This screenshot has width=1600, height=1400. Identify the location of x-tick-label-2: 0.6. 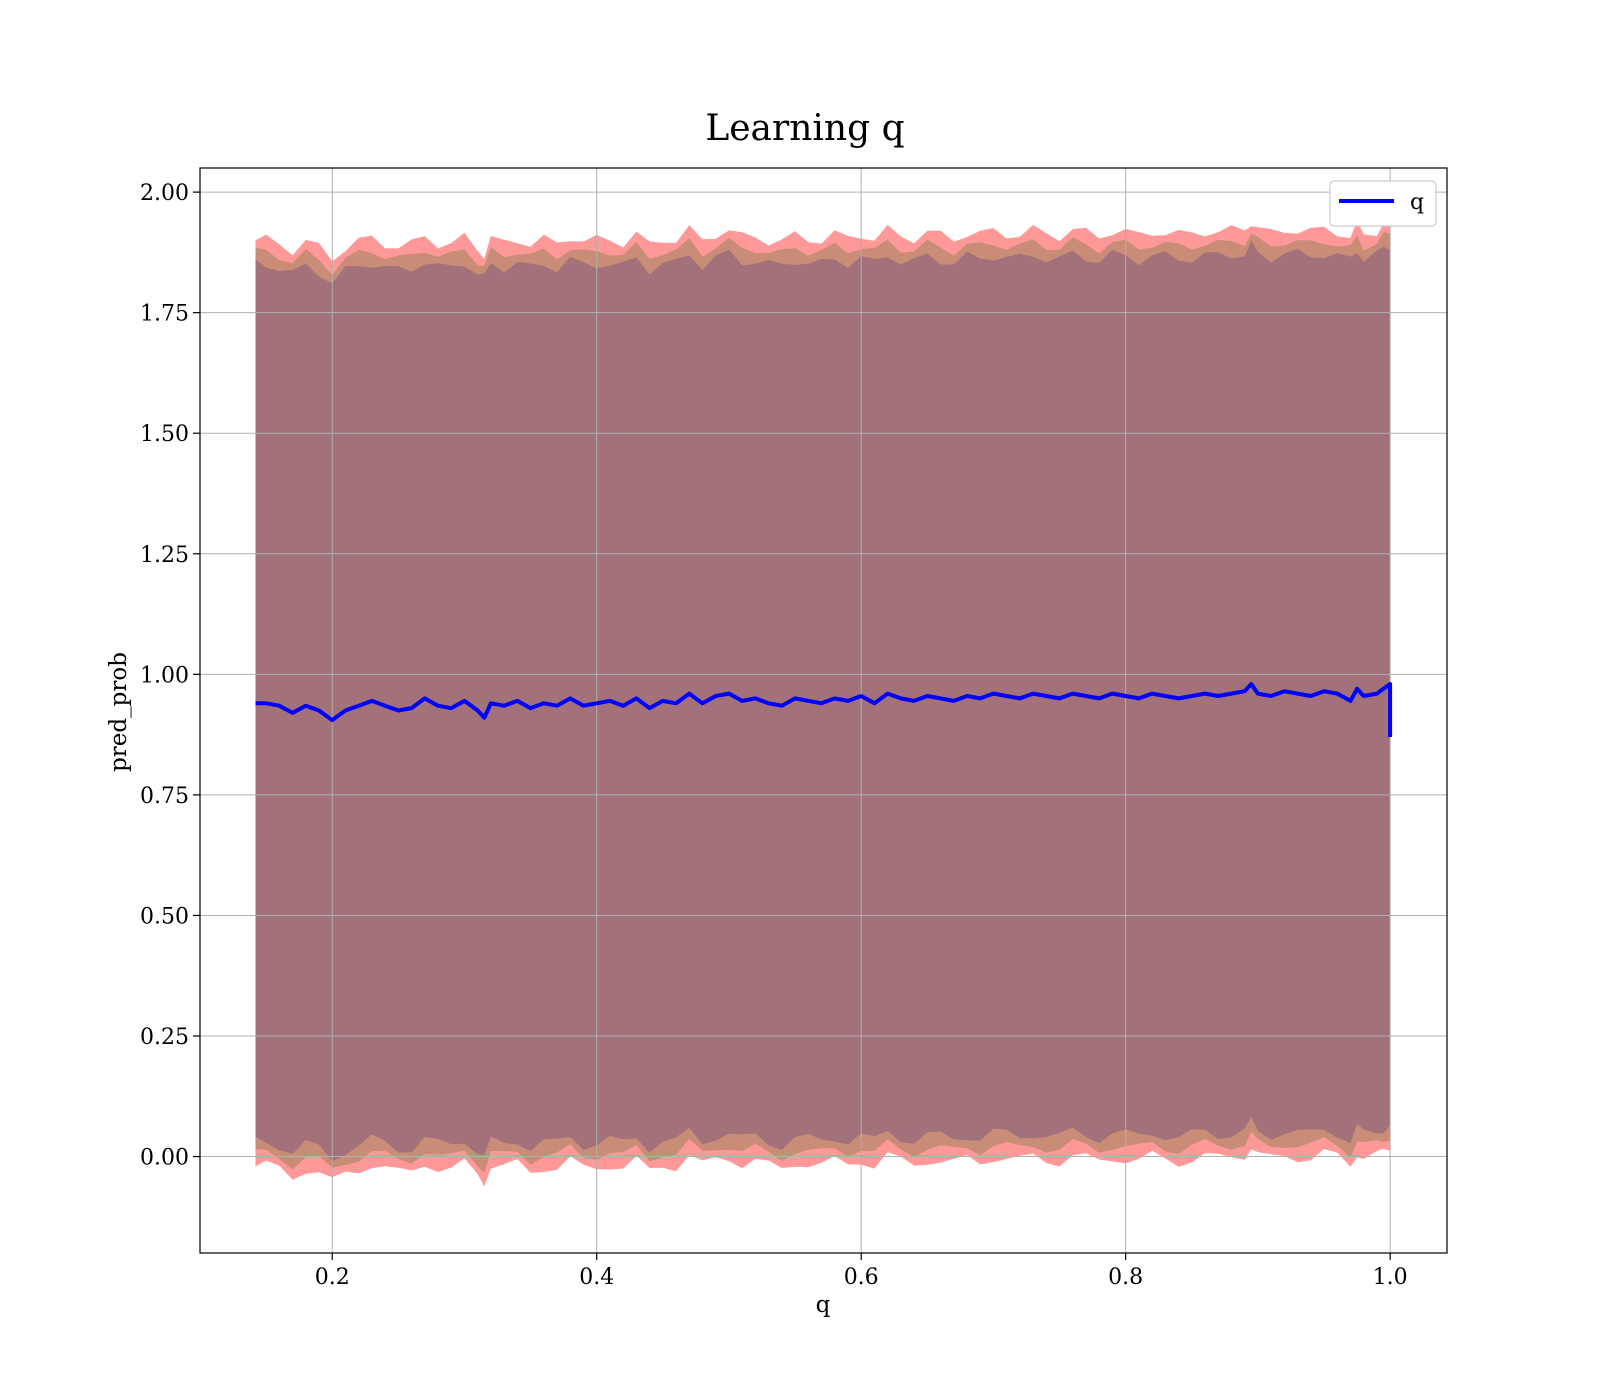
(861, 1277).